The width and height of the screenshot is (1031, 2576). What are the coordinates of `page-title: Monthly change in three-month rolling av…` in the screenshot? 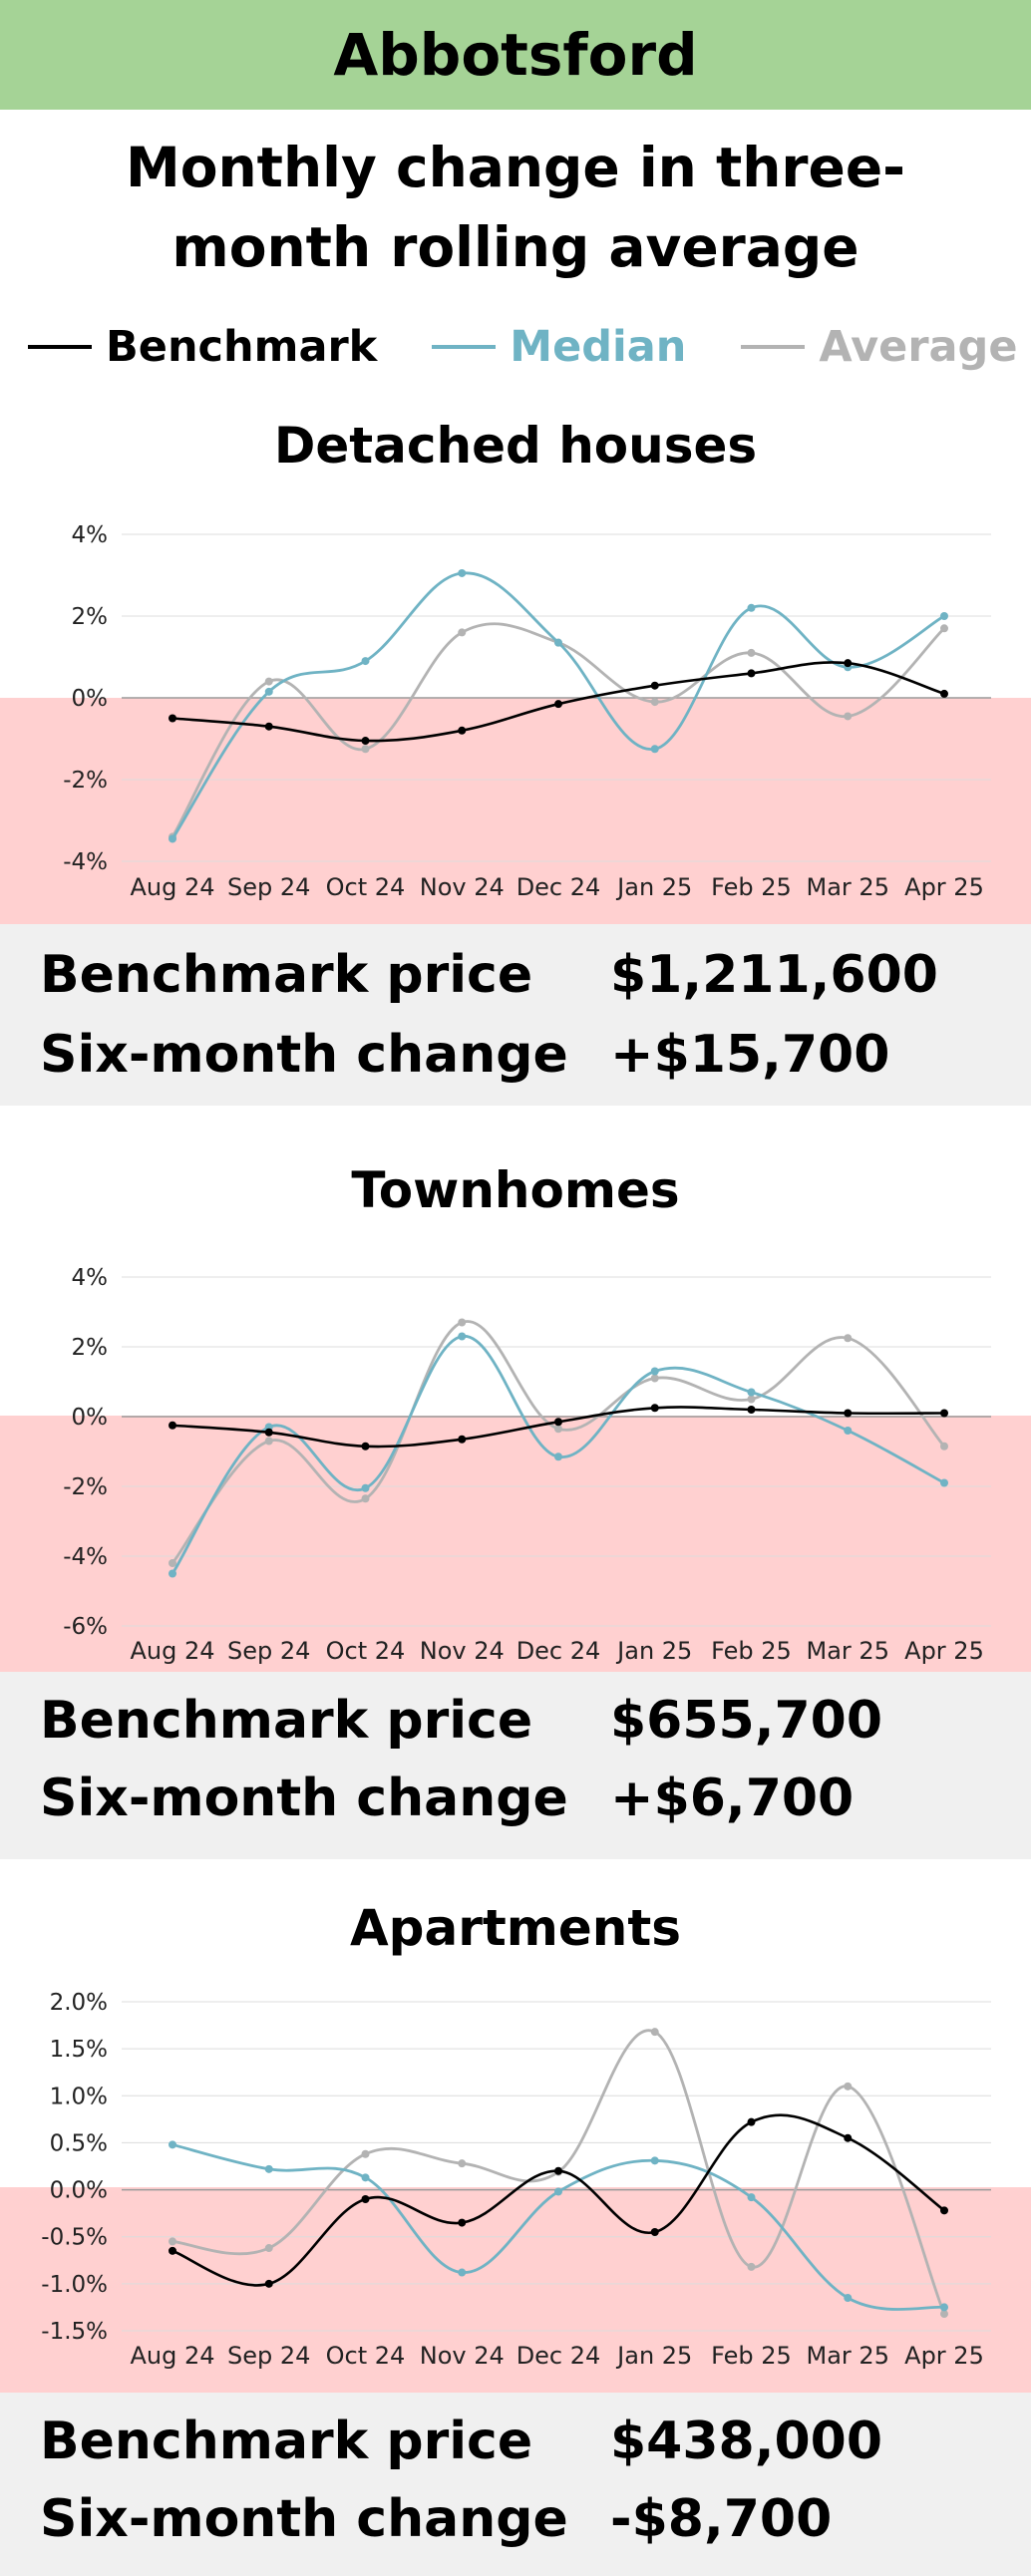 It's located at (515, 207).